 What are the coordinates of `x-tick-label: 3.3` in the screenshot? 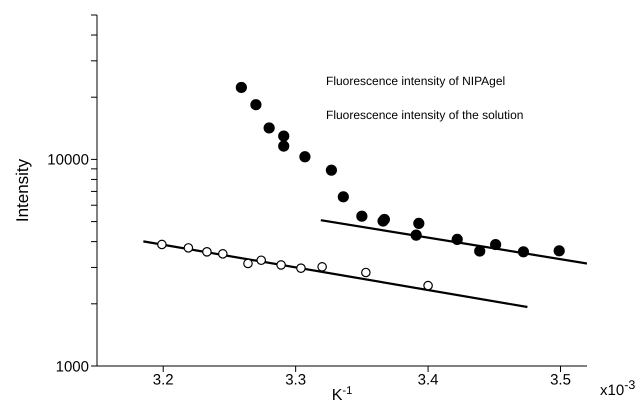 It's located at (295, 380).